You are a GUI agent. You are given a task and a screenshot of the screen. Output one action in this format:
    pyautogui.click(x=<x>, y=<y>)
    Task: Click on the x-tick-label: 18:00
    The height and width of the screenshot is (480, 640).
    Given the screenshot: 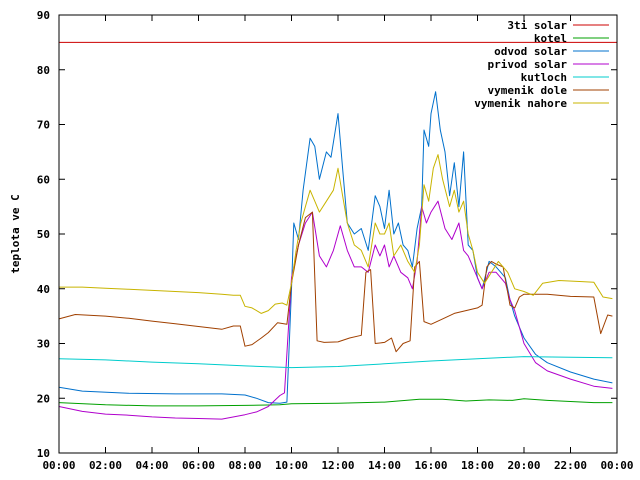 What is the action you would take?
    pyautogui.click(x=477, y=465)
    